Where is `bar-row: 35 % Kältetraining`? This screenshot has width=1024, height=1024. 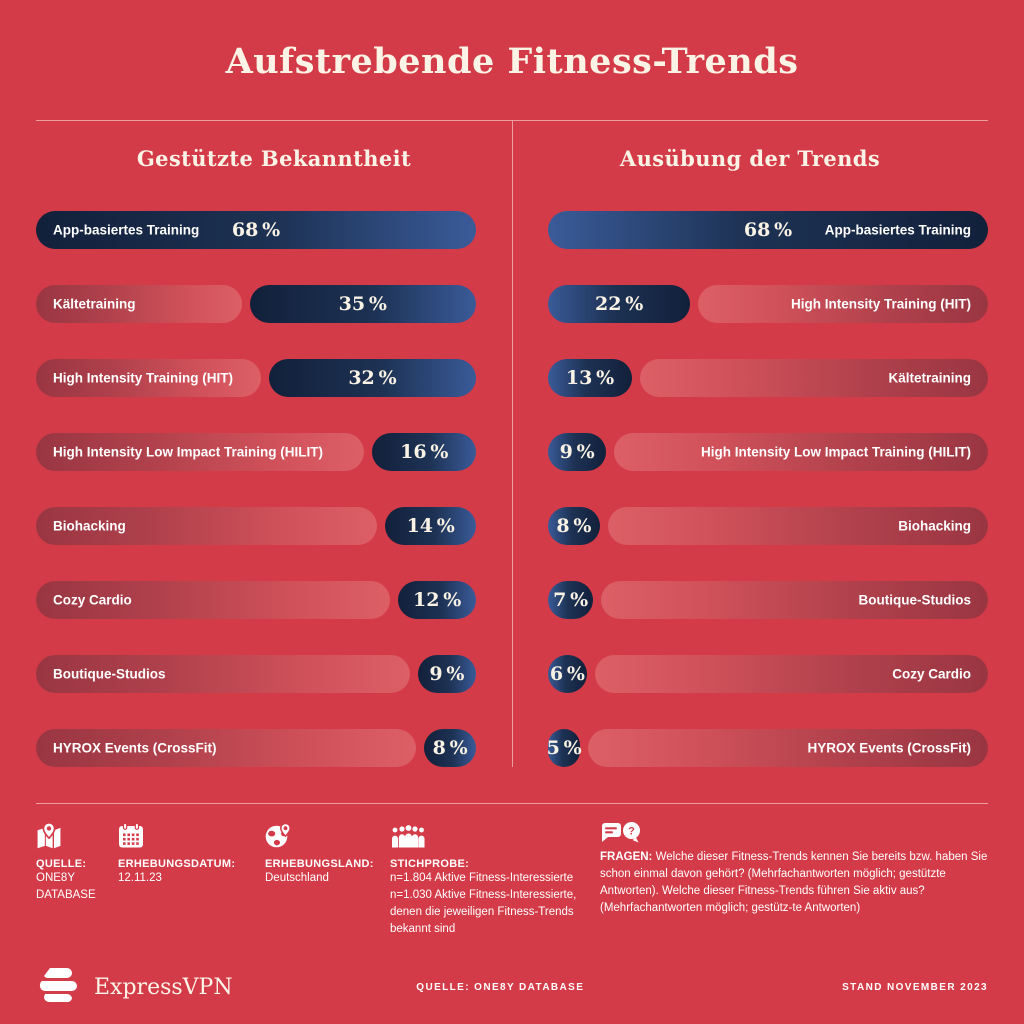 bar-row: 35 % Kältetraining is located at coordinates (256, 304).